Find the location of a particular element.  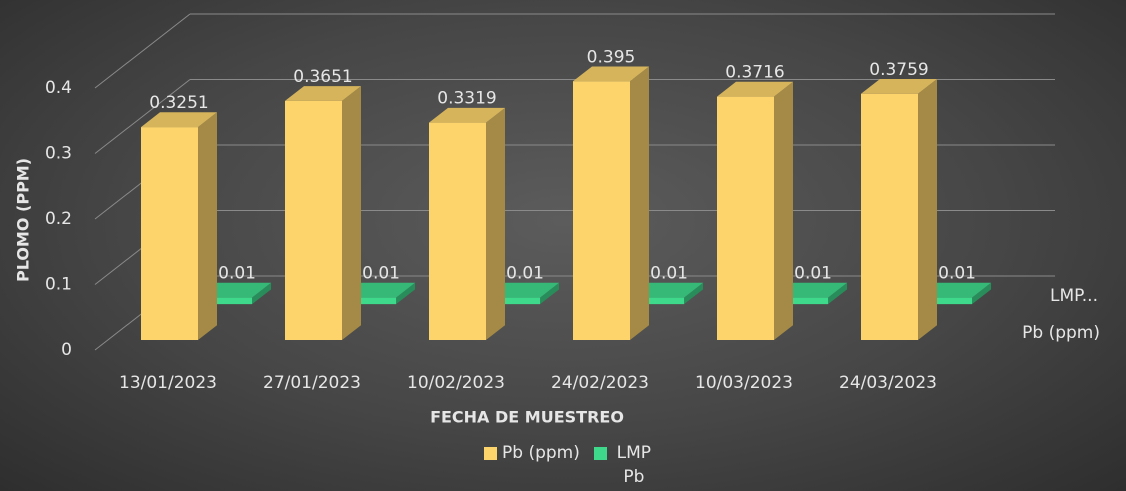

y-tick-label: 0.2 is located at coordinates (58, 219).